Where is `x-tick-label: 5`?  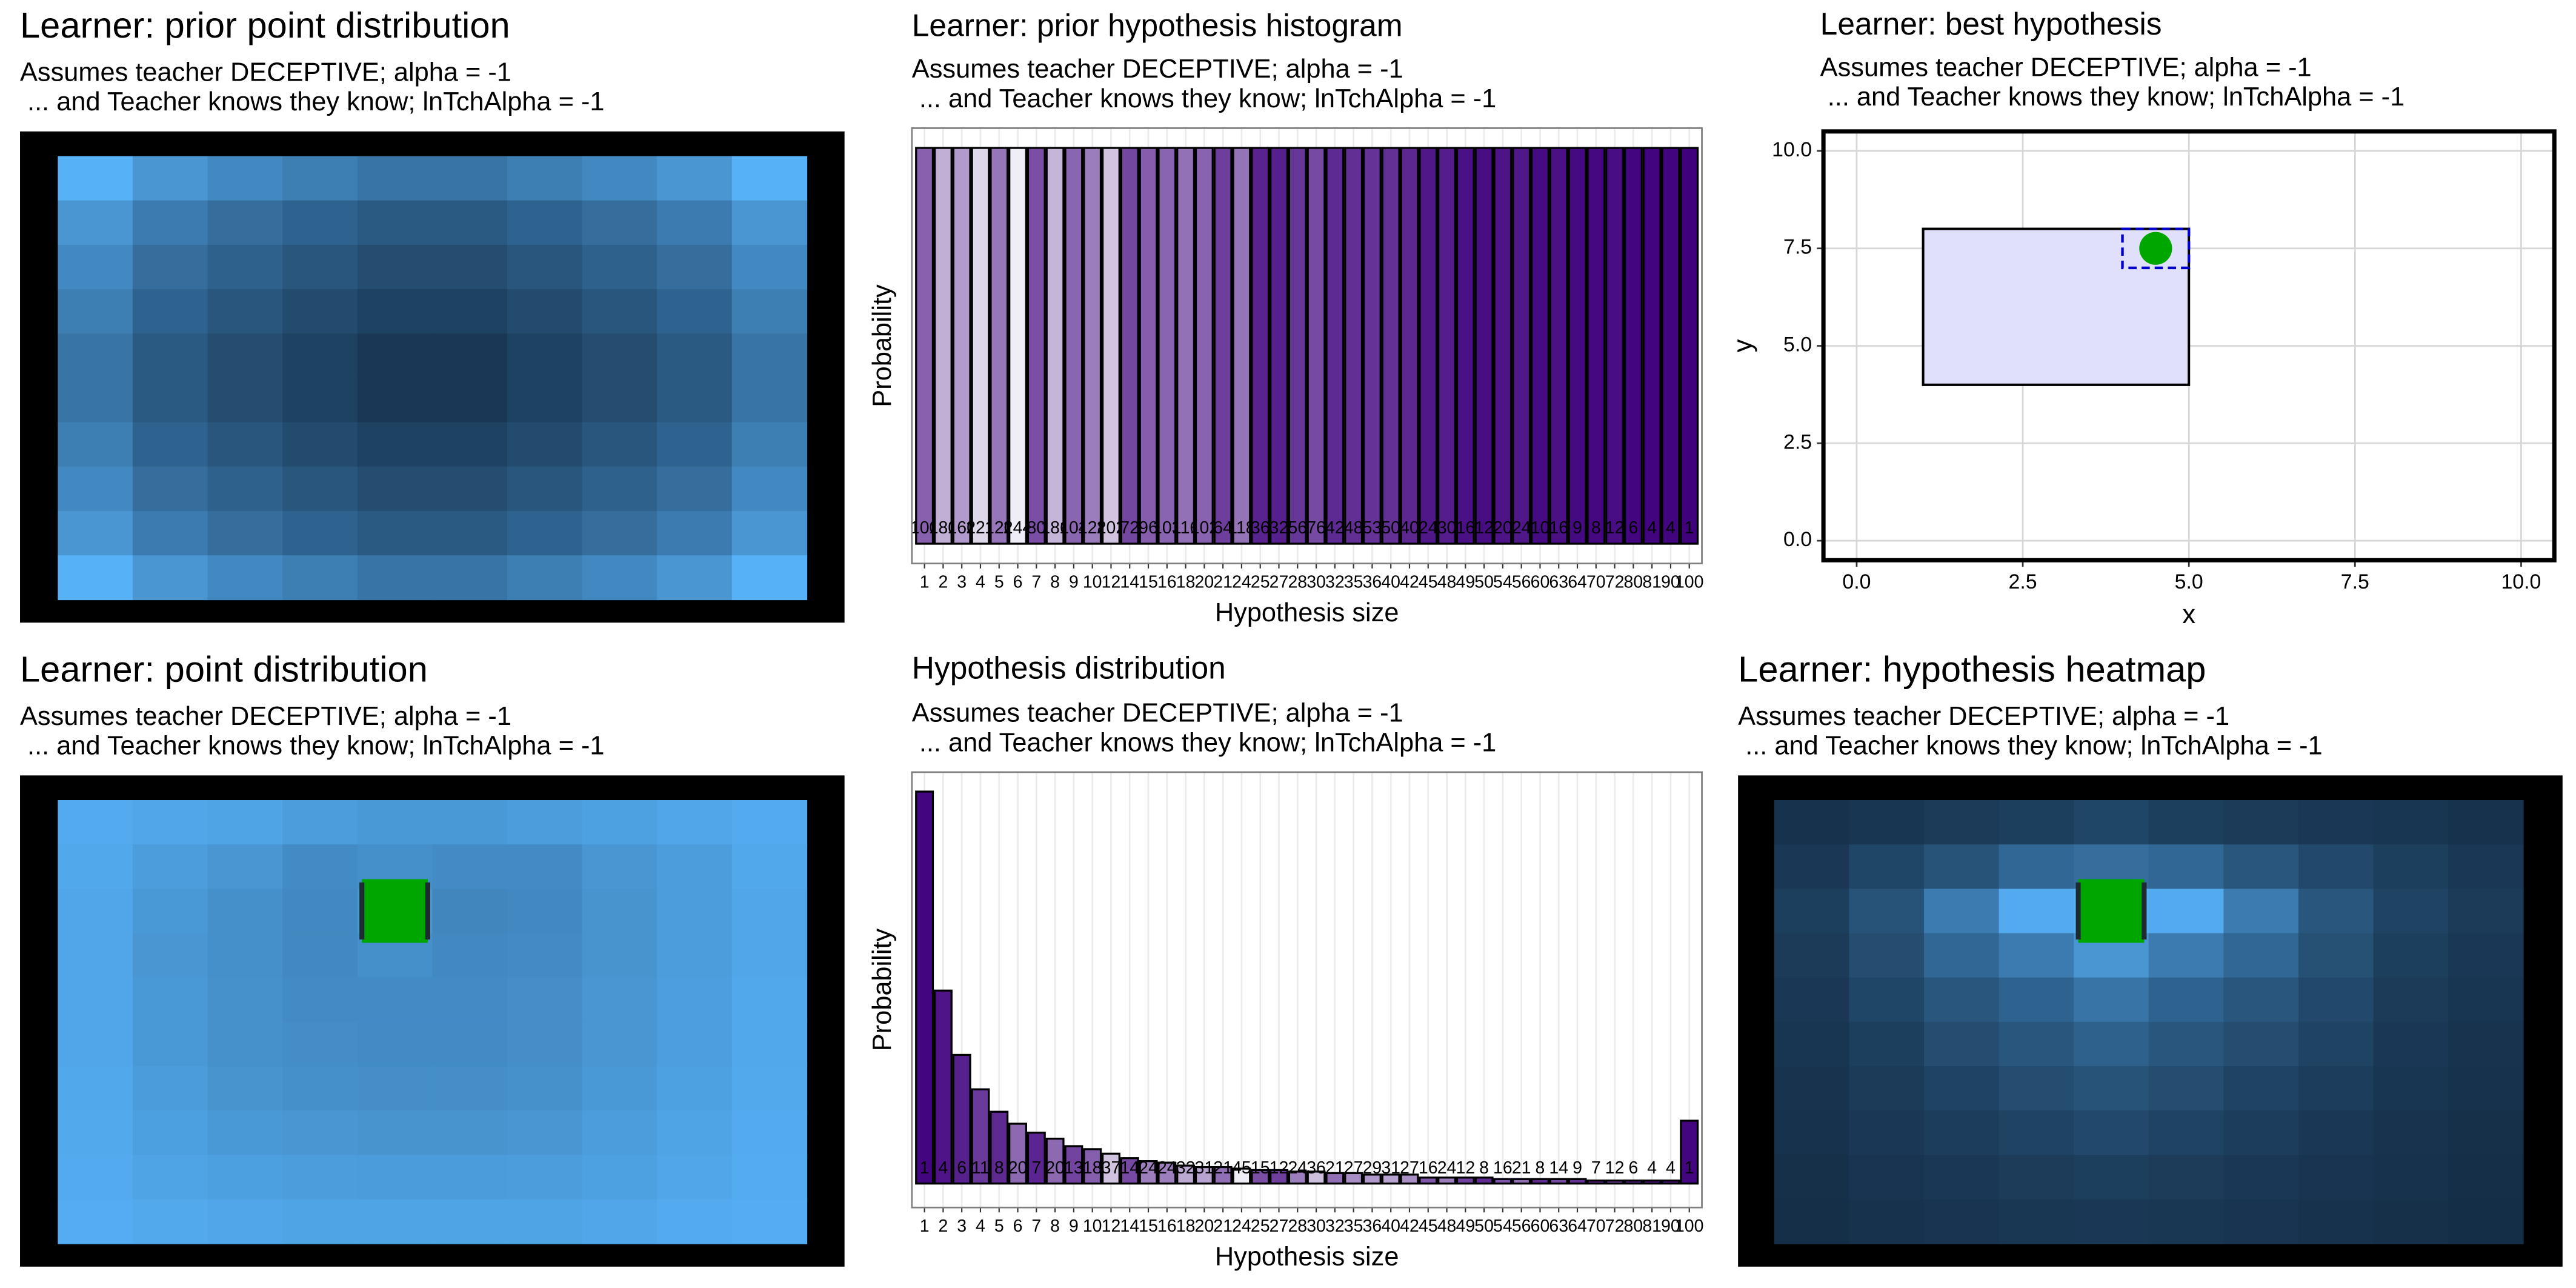
x-tick-label: 5 is located at coordinates (999, 1226).